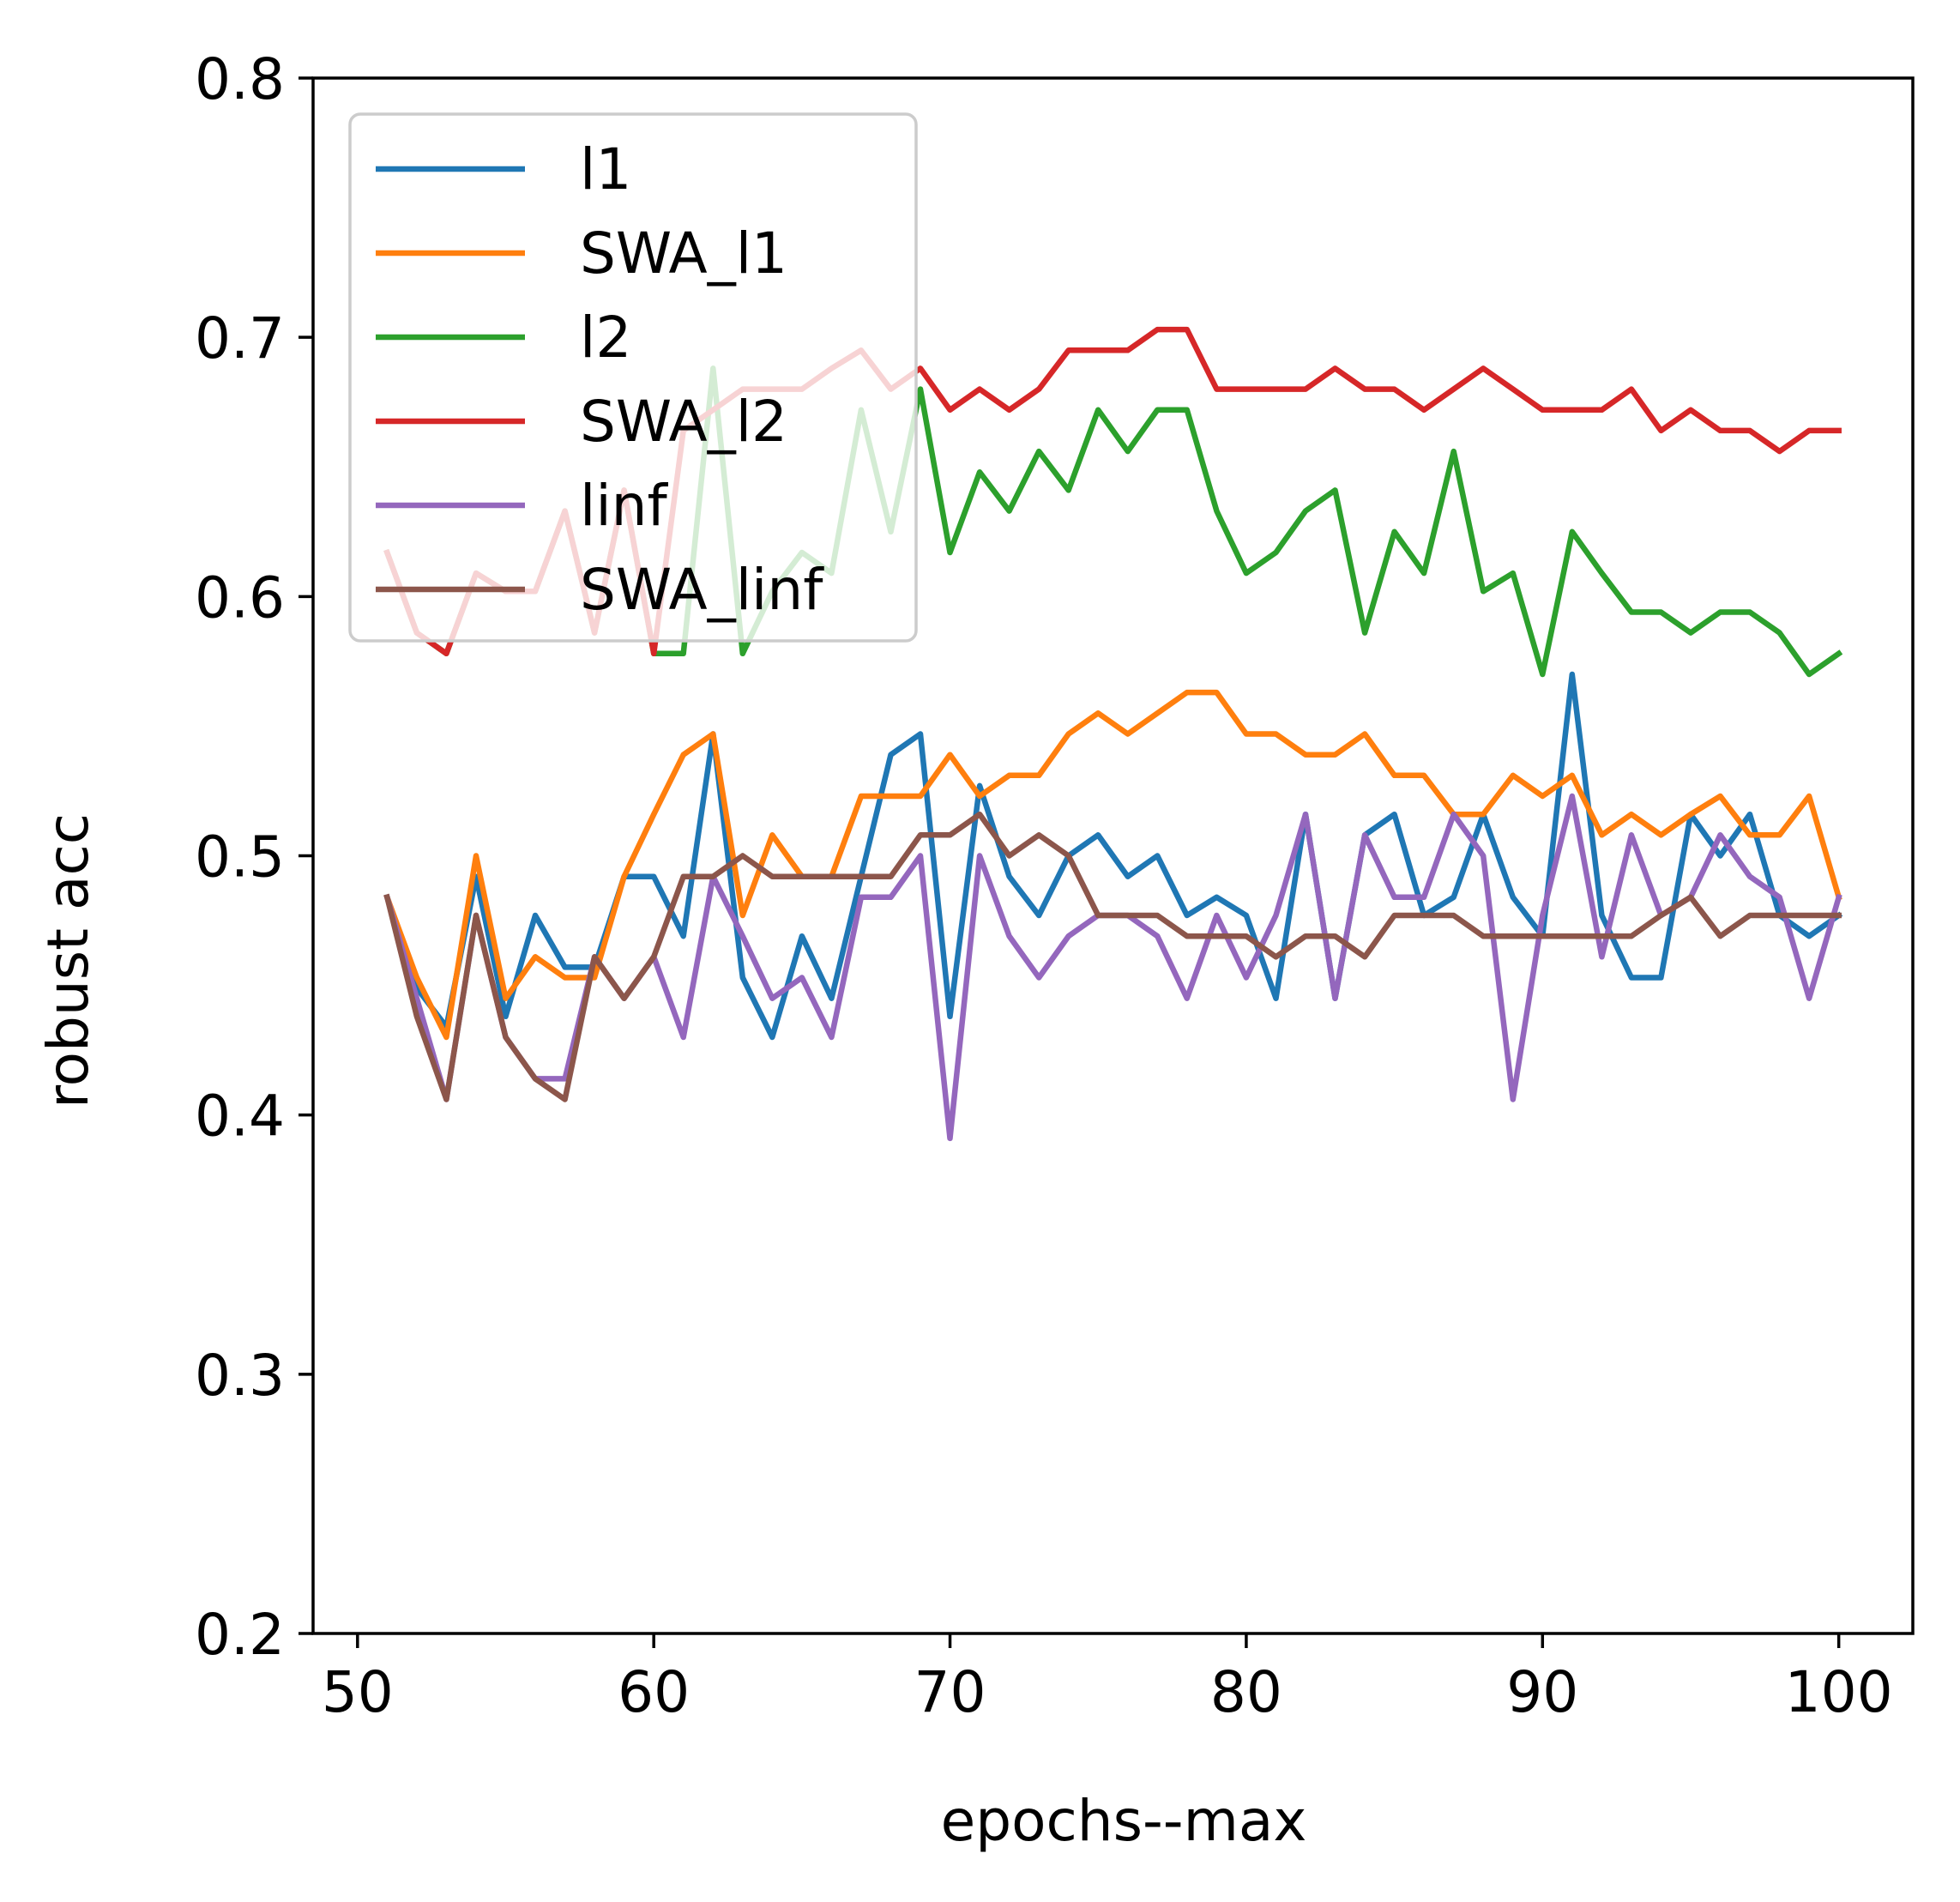 The image size is (1960, 1902). I want to click on legend-label-swa-l2: SWA_l2, so click(683, 422).